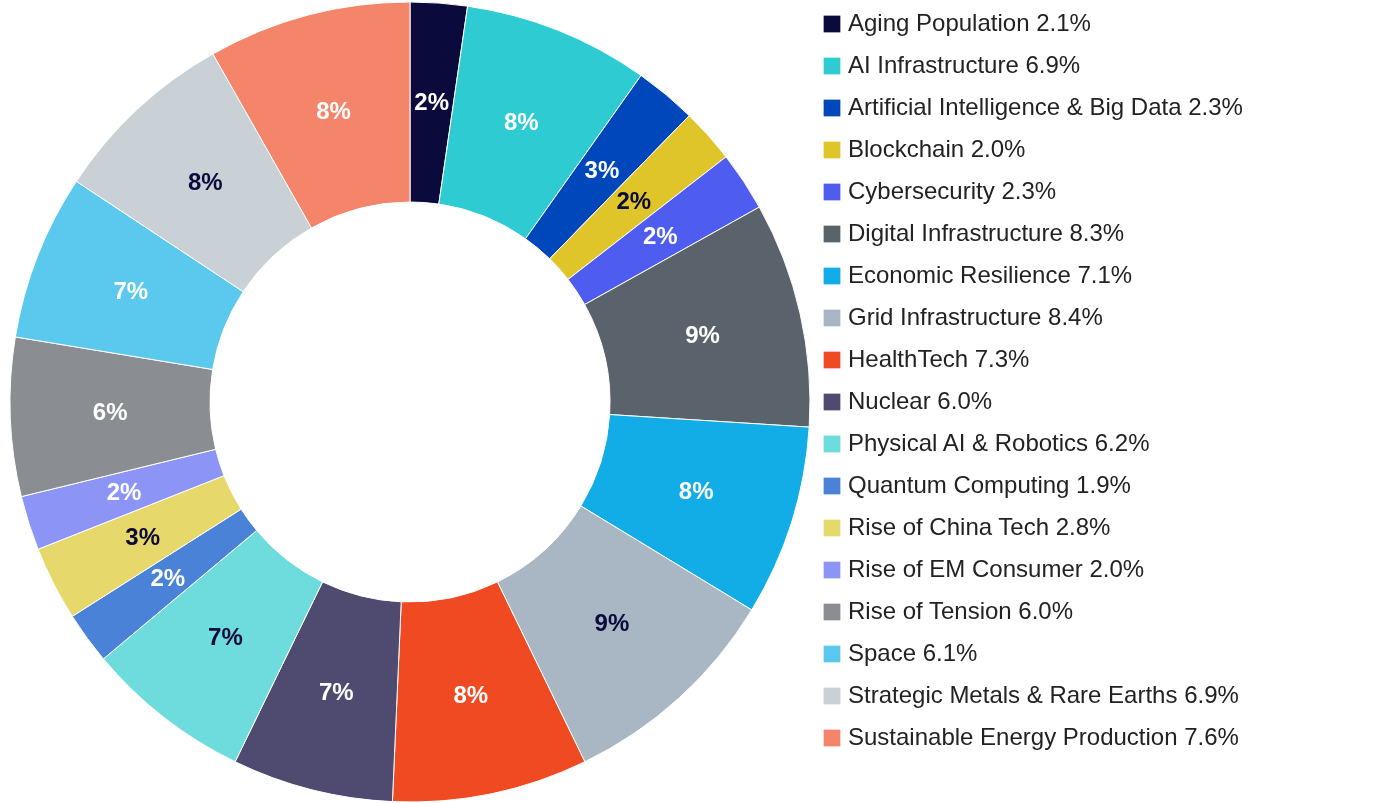 Image resolution: width=1376 pixels, height=803 pixels. Describe the element at coordinates (952, 190) in the screenshot. I see `legend-label: Cybersecurity 2.3%` at that location.